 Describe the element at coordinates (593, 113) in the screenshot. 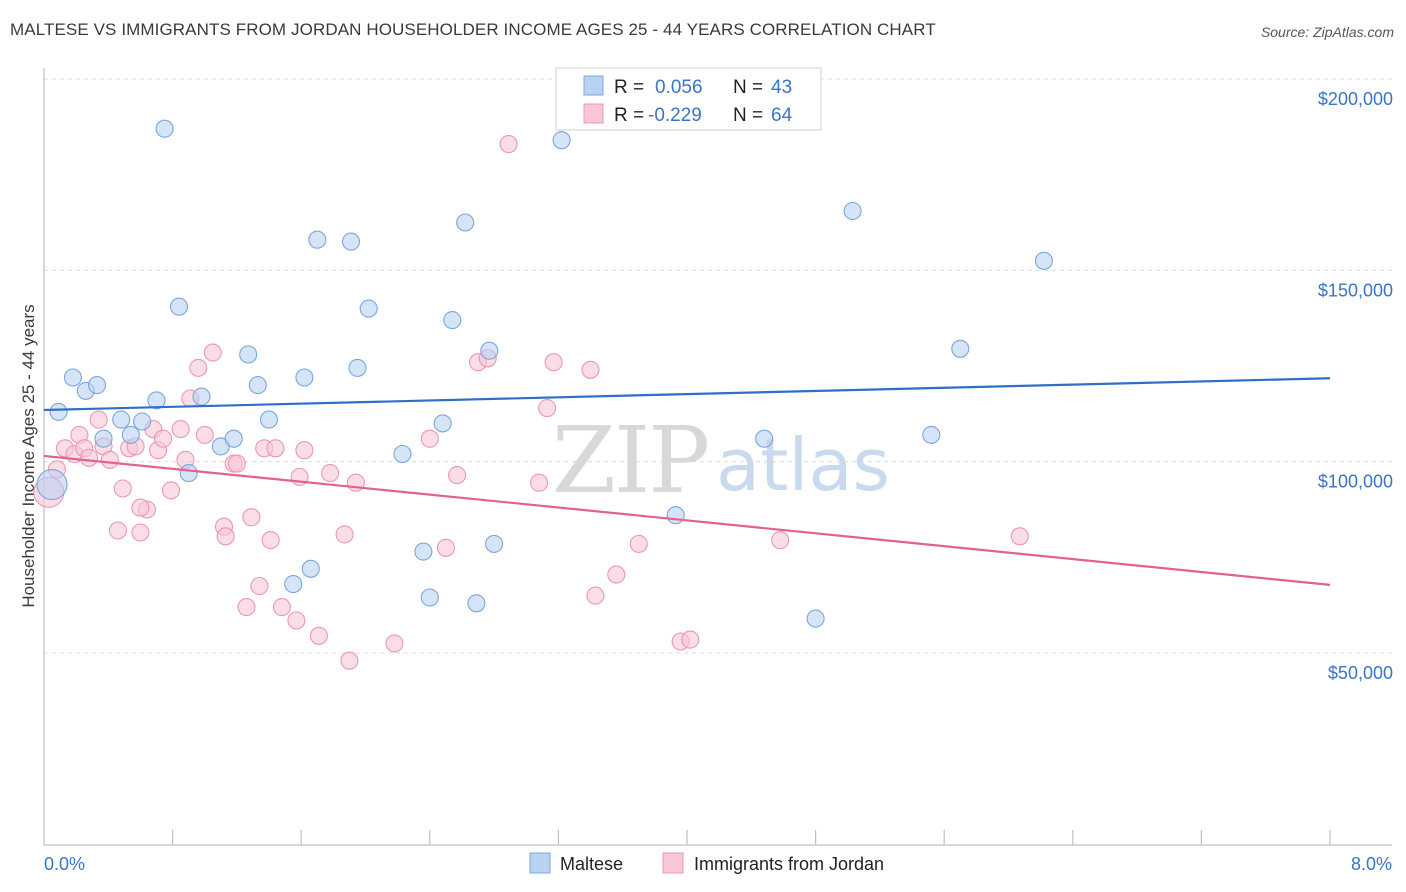

I see `legend-swatch-jordan` at that location.